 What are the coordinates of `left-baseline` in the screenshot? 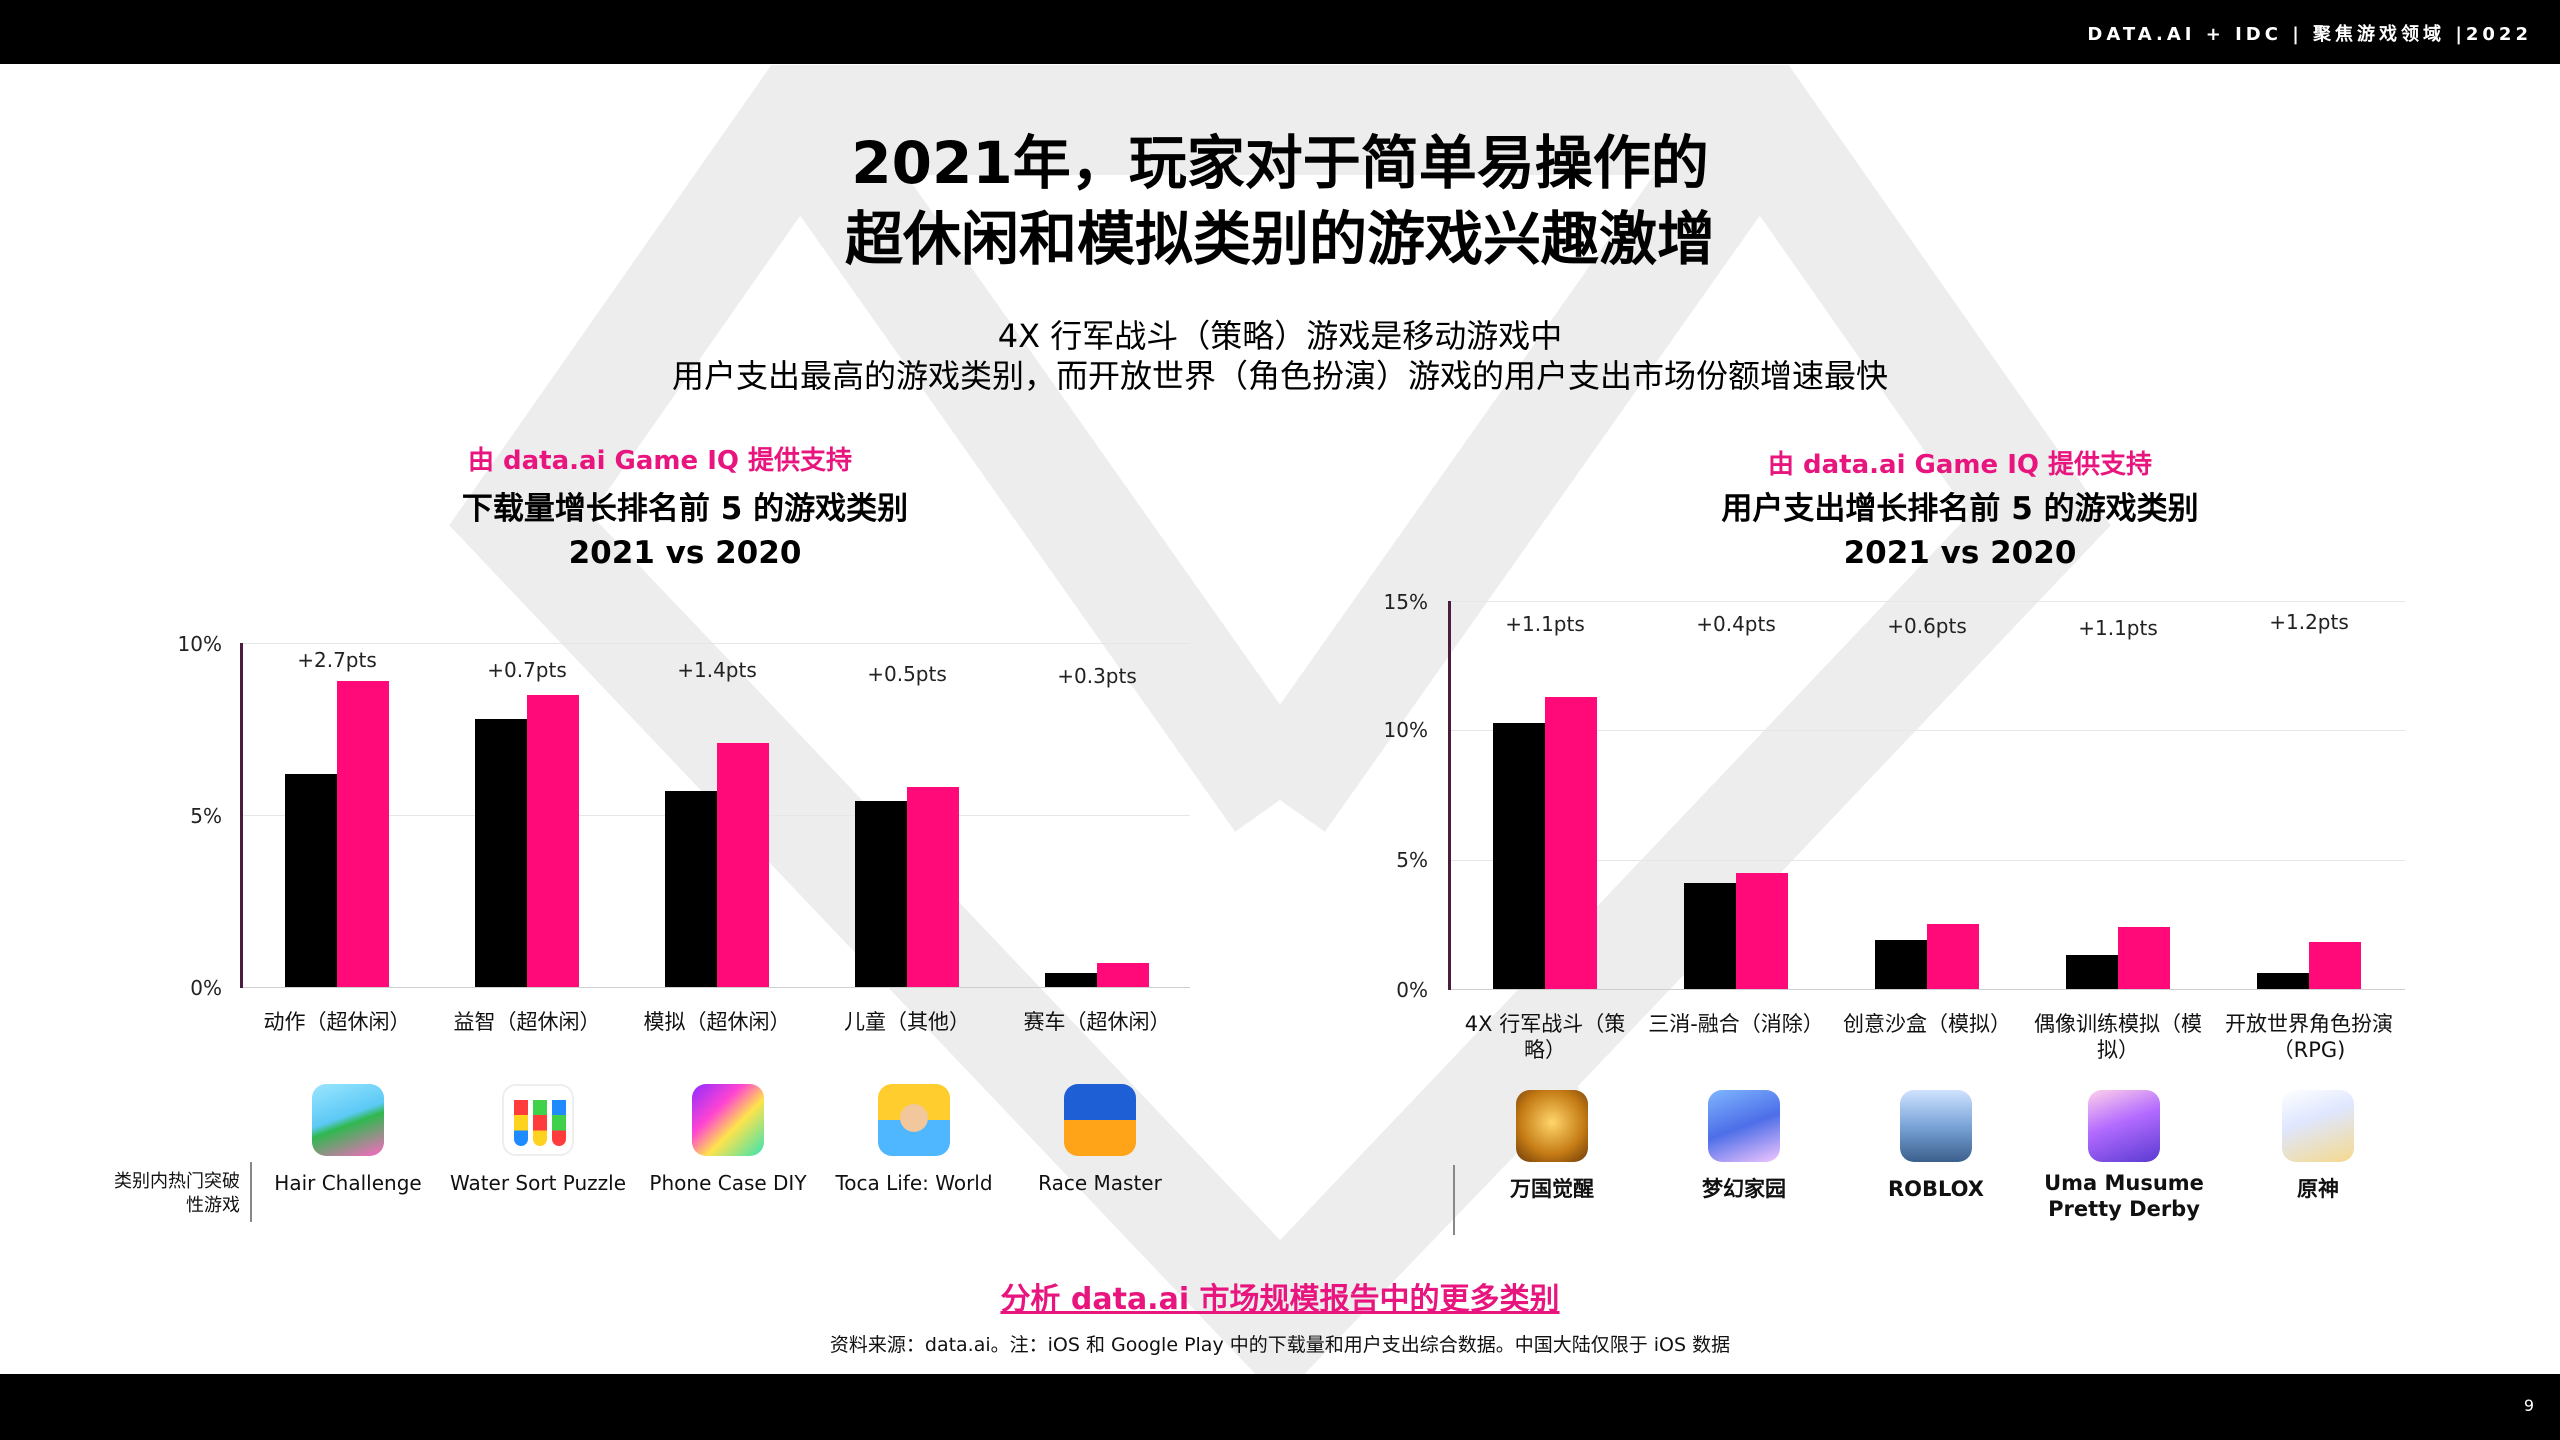 It's located at (716, 987).